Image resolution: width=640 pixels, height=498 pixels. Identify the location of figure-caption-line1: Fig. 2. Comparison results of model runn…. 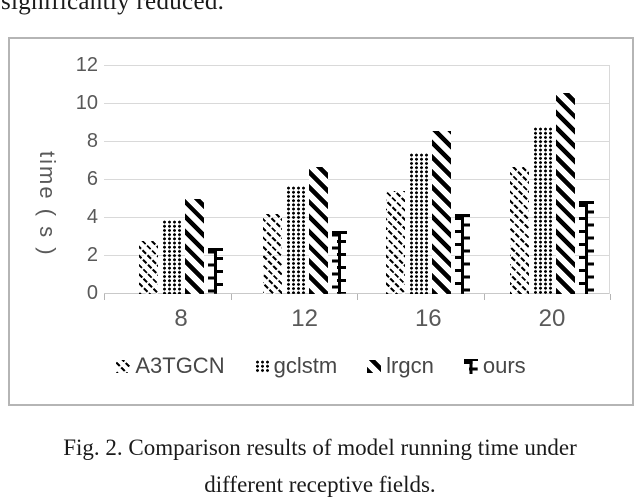
(320, 447).